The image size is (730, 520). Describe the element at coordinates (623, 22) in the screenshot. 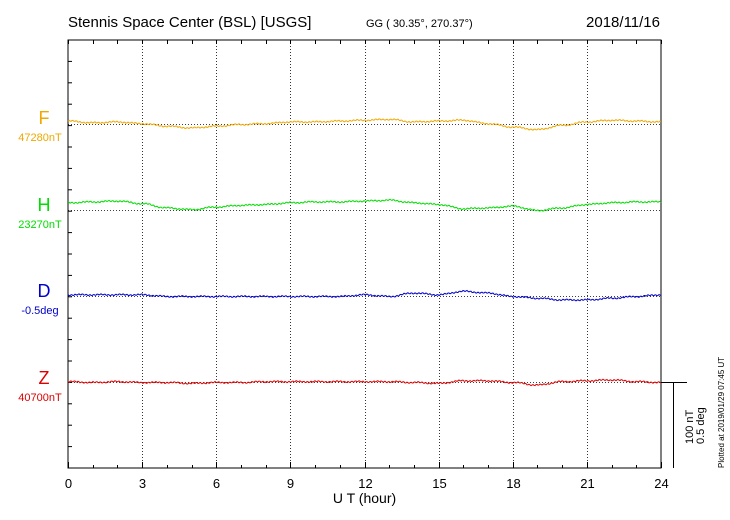

I see `date-label: 2018/11/16` at that location.